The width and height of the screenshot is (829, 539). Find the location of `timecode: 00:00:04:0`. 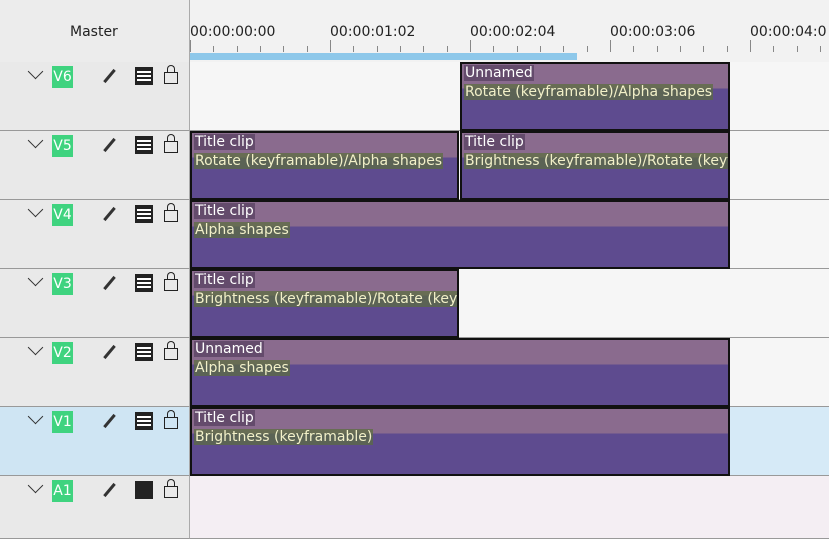

timecode: 00:00:04:0 is located at coordinates (788, 32).